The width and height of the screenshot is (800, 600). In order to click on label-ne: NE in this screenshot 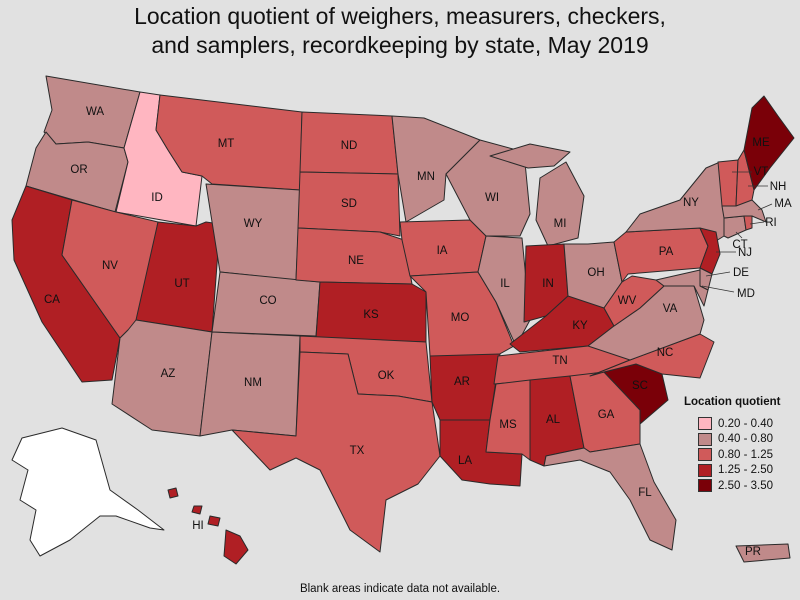, I will do `click(356, 261)`.